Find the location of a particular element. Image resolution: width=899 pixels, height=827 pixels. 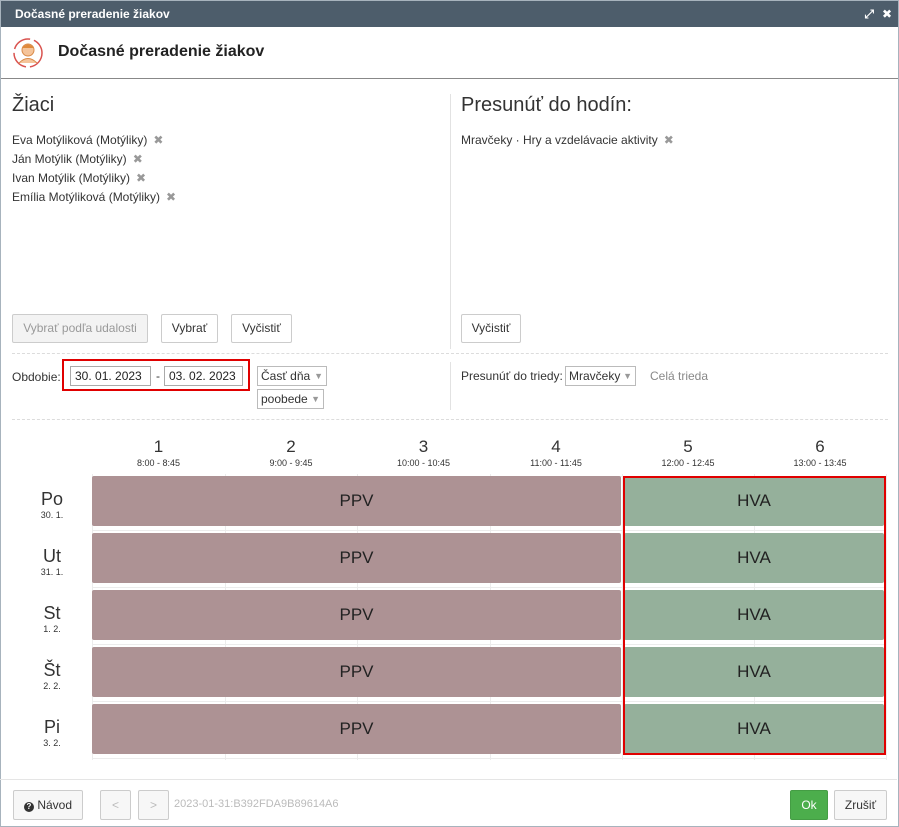

help-button: ? Návod is located at coordinates (48, 805).